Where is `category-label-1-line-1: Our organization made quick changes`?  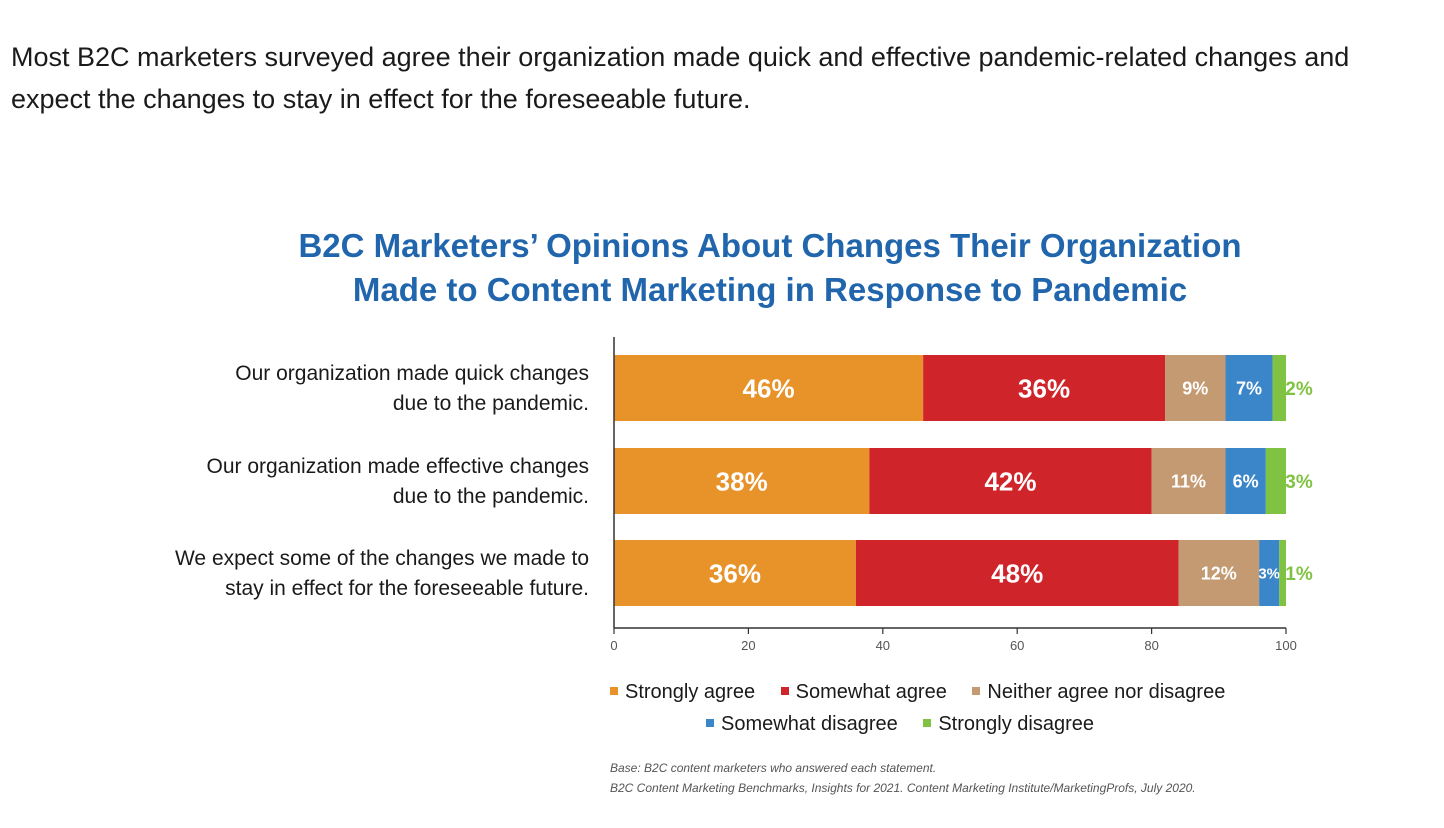
category-label-1-line-1: Our organization made quick changes is located at coordinates (412, 373).